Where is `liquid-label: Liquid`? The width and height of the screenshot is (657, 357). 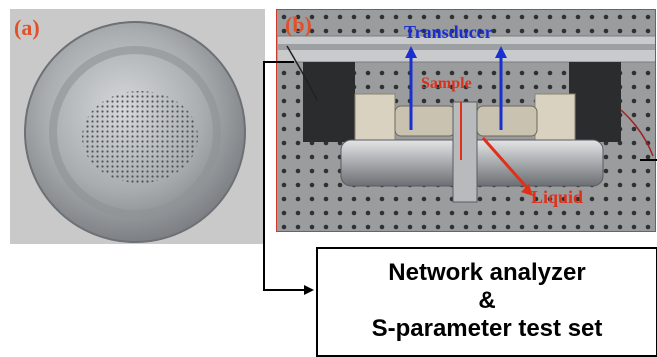
liquid-label: Liquid is located at coordinates (557, 197).